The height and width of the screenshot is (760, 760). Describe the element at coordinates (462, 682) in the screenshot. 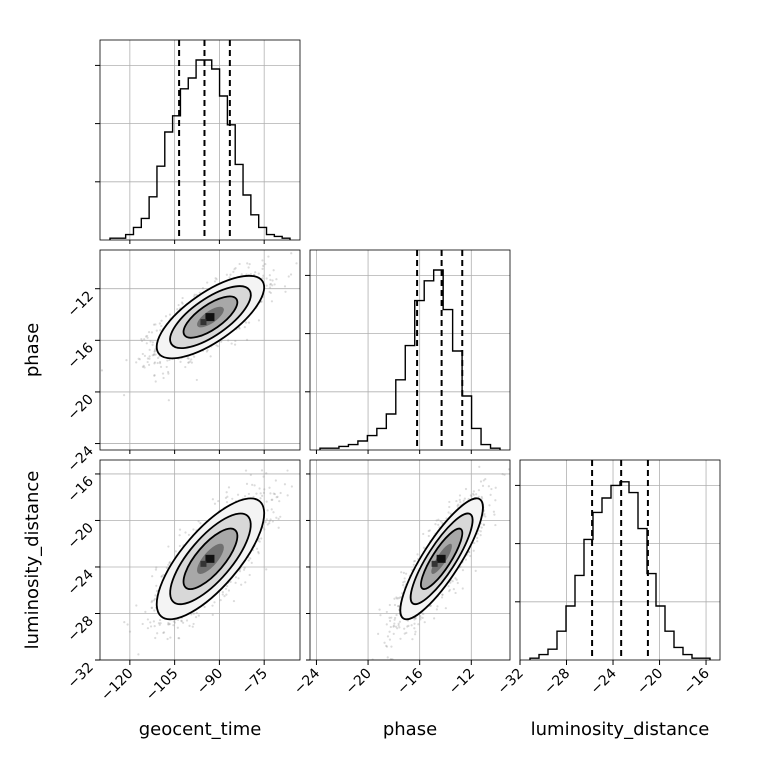

I see `x-tick-label: −12` at that location.